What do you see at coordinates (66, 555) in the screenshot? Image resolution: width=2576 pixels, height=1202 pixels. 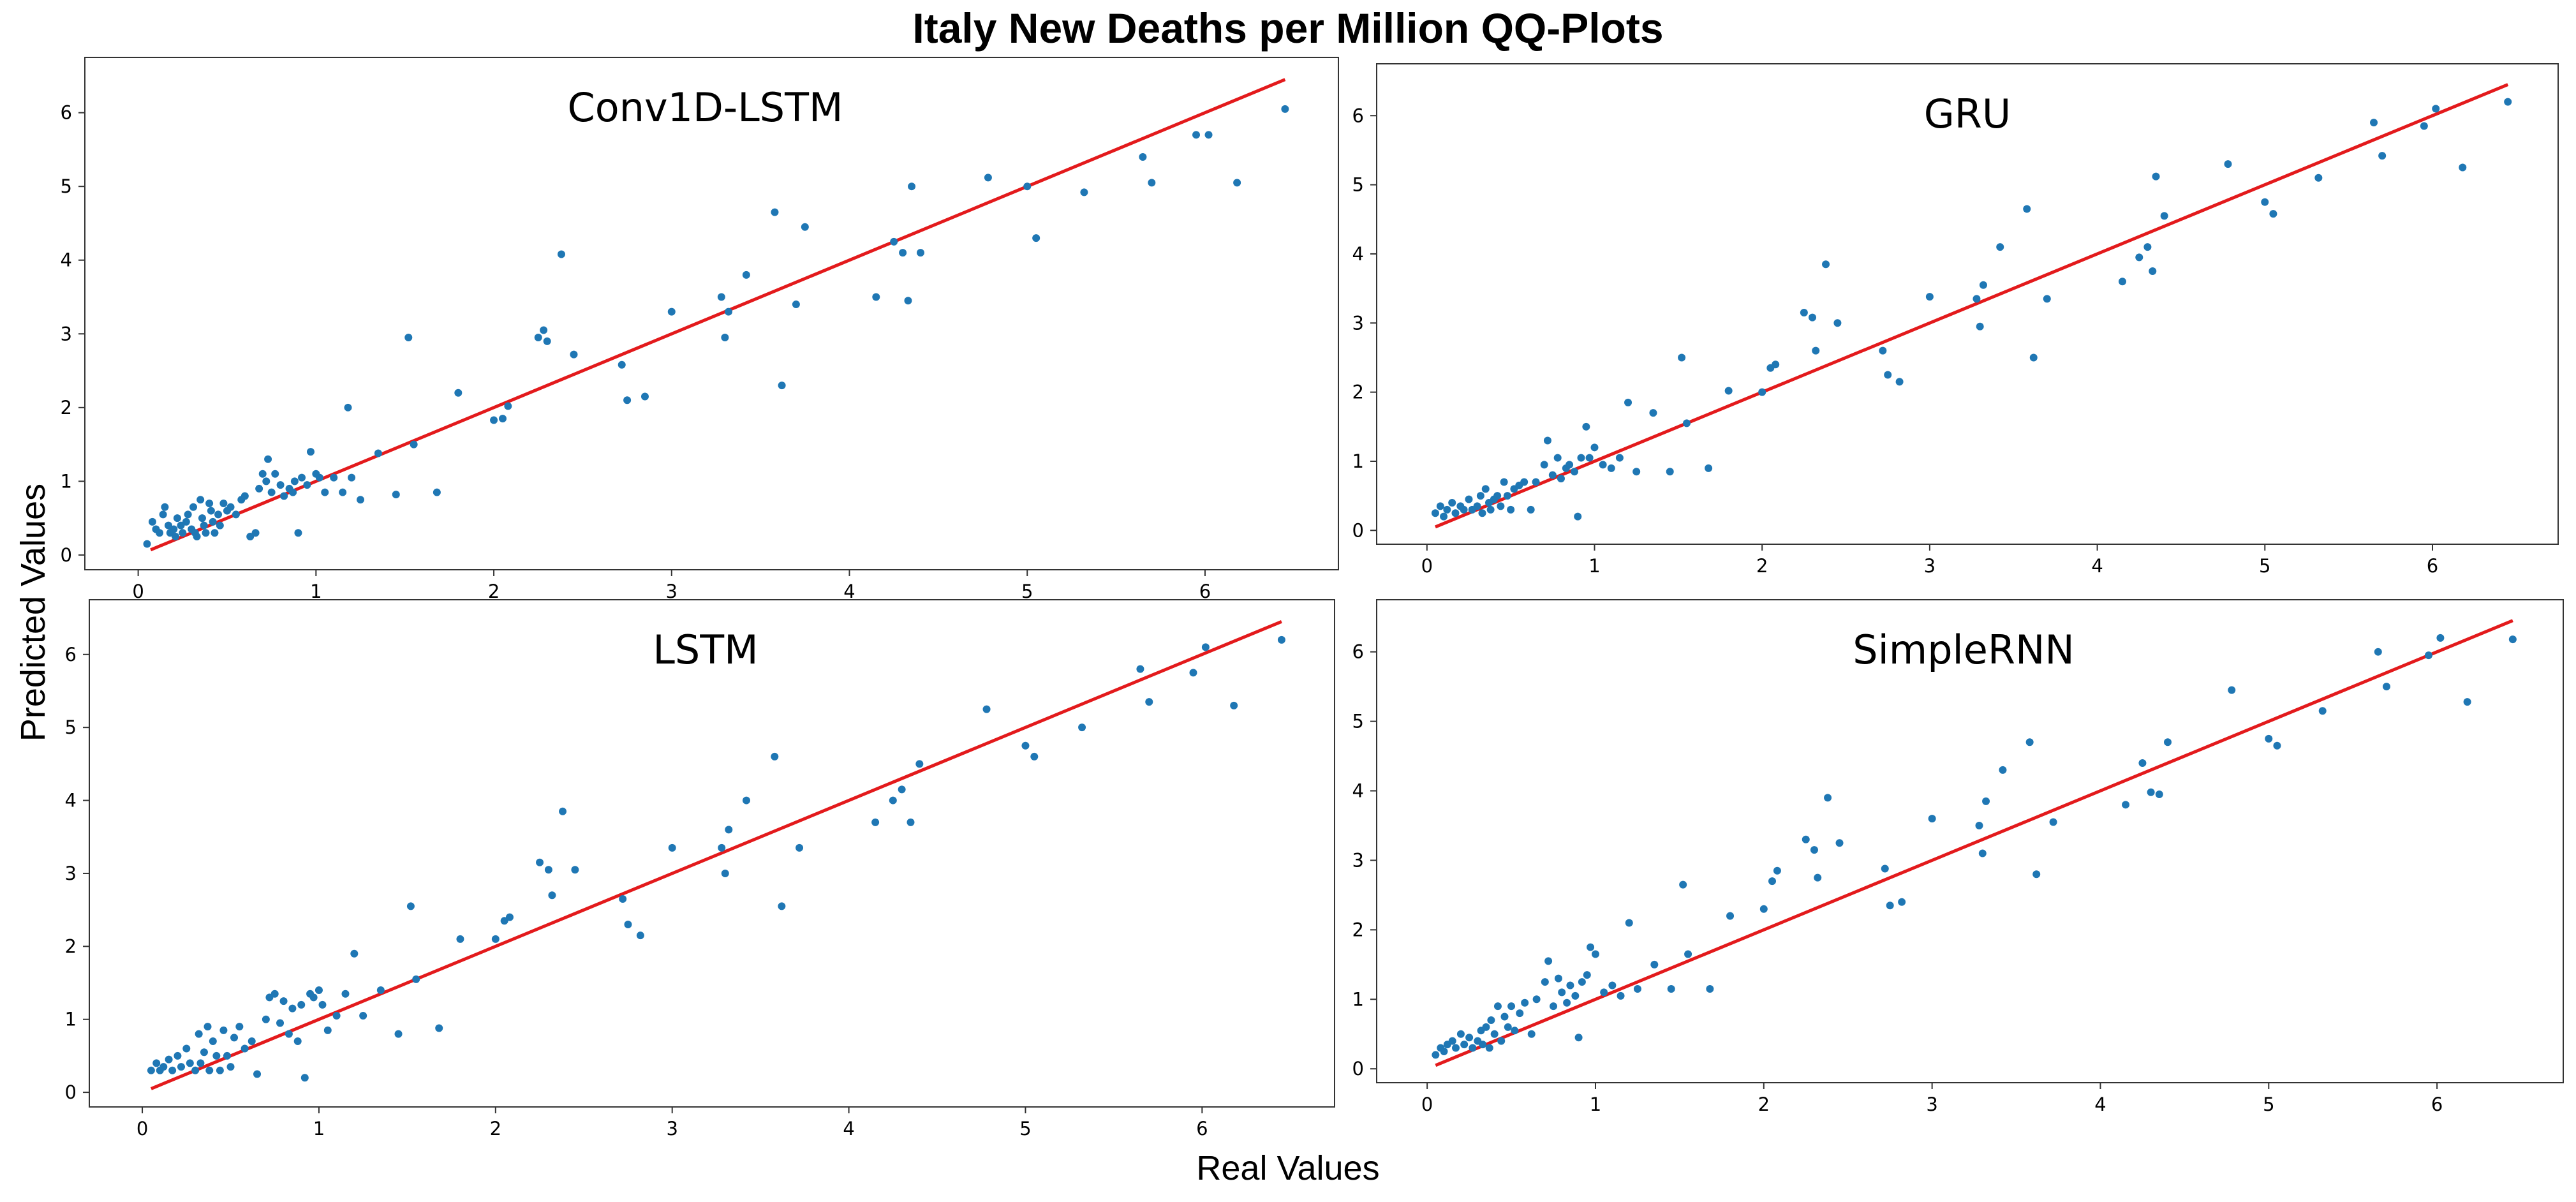 I see `y-tick-label: 0` at bounding box center [66, 555].